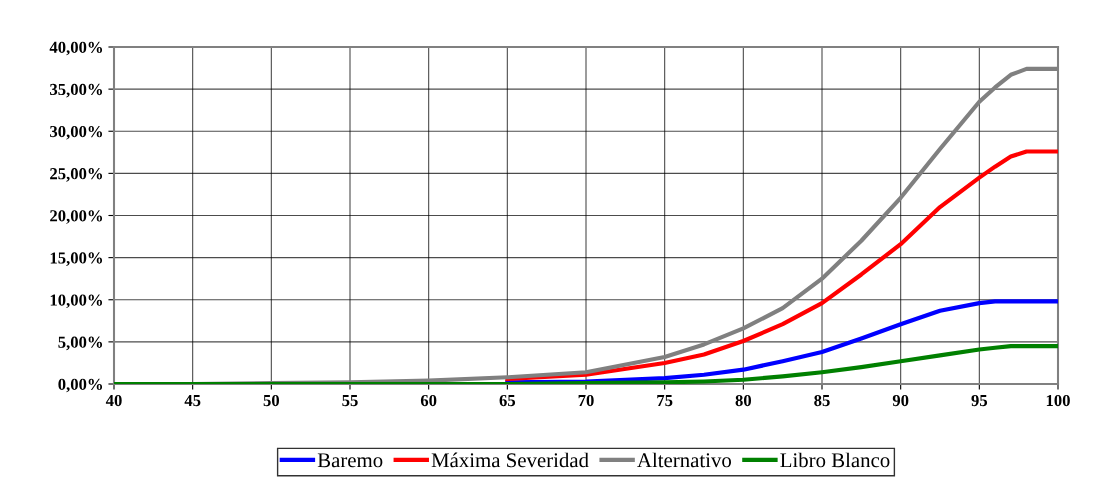  I want to click on y-tick-label: 35,00%, so click(76, 90).